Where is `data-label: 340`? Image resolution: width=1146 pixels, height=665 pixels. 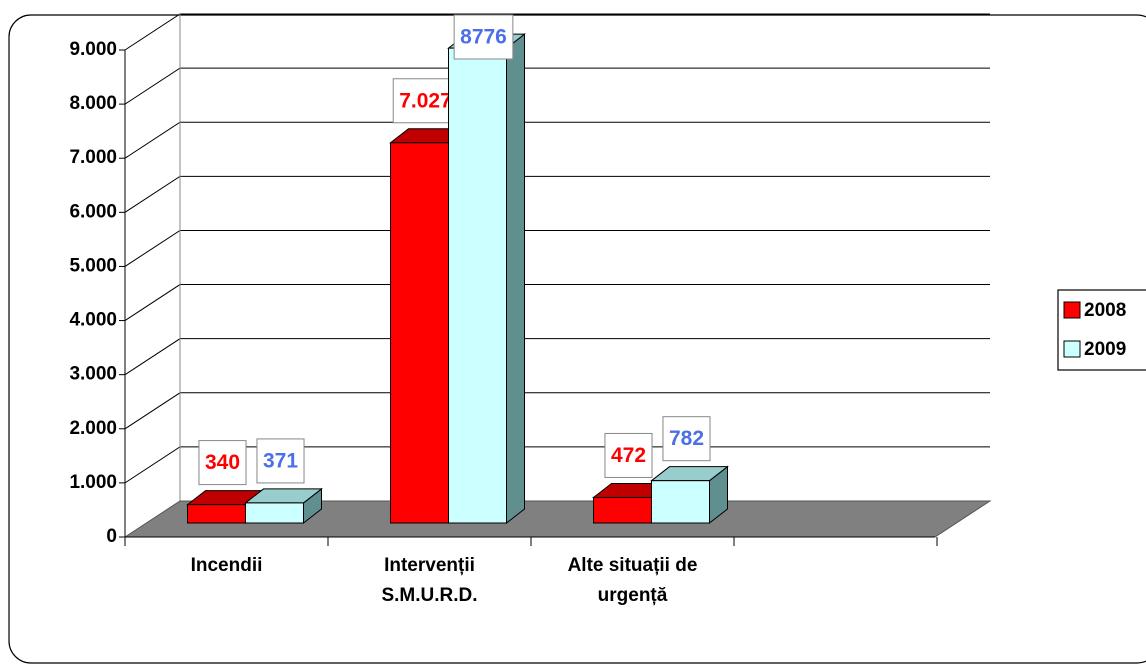
data-label: 340 is located at coordinates (222, 462).